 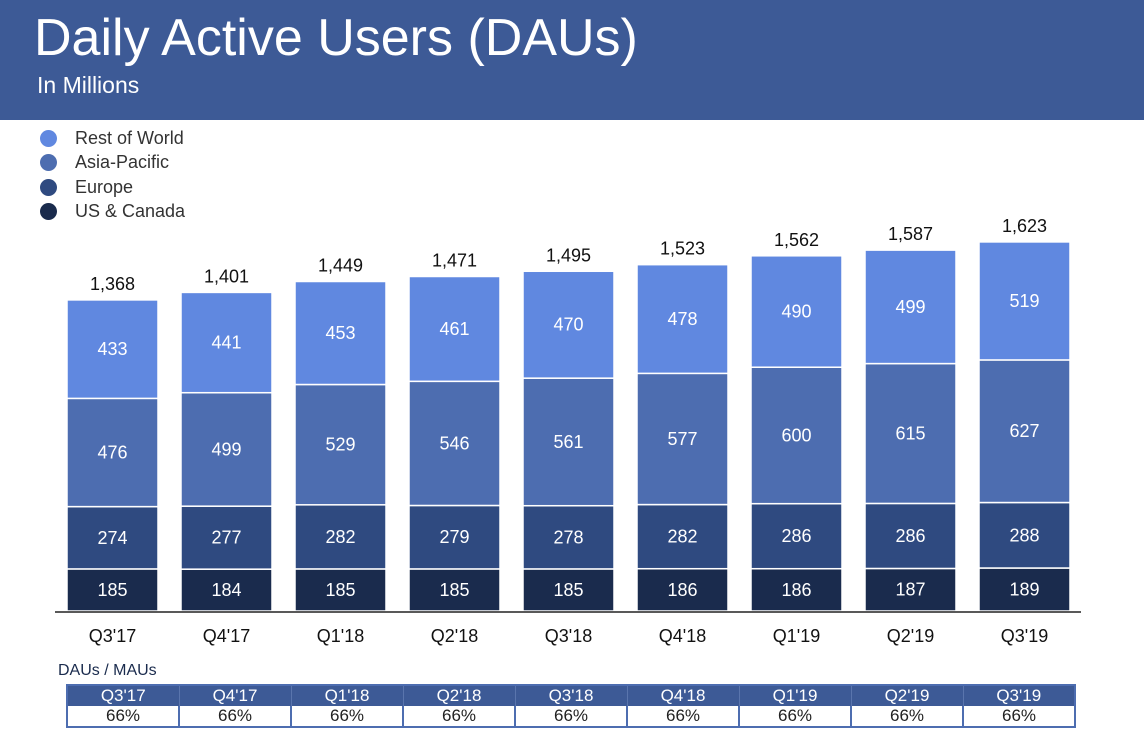 I want to click on data-label: 279, so click(x=454, y=537).